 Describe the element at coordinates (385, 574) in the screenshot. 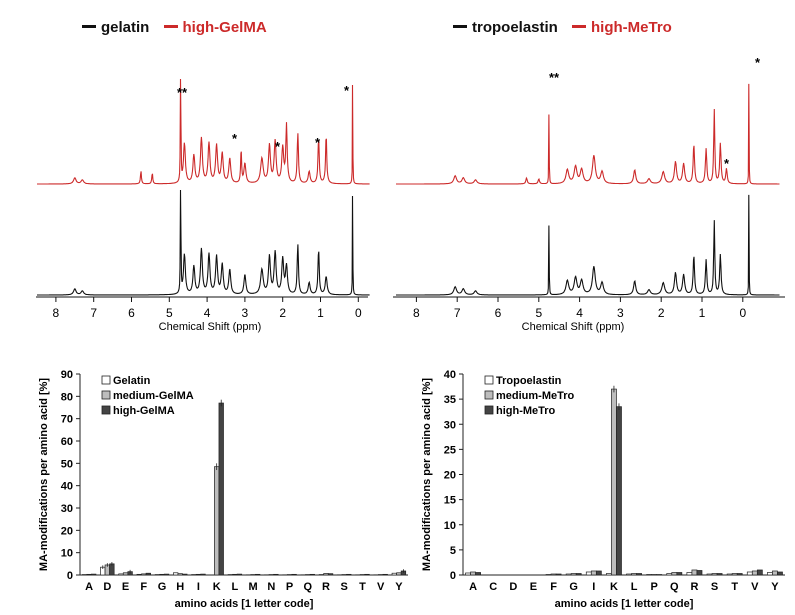

I see `gelma-bar-high-GelMA-V` at that location.